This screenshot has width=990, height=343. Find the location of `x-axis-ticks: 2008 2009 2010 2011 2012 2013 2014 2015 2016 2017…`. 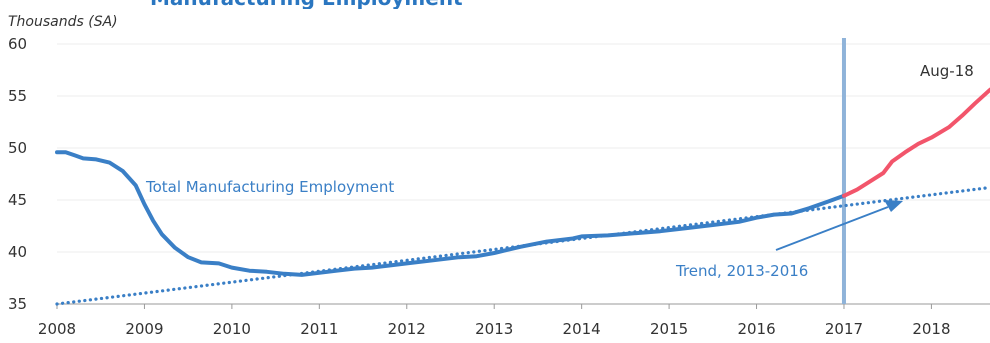

x-axis-ticks: 2008 2009 2010 2011 2012 2013 2014 2015 2016 2017… is located at coordinates (494, 321).